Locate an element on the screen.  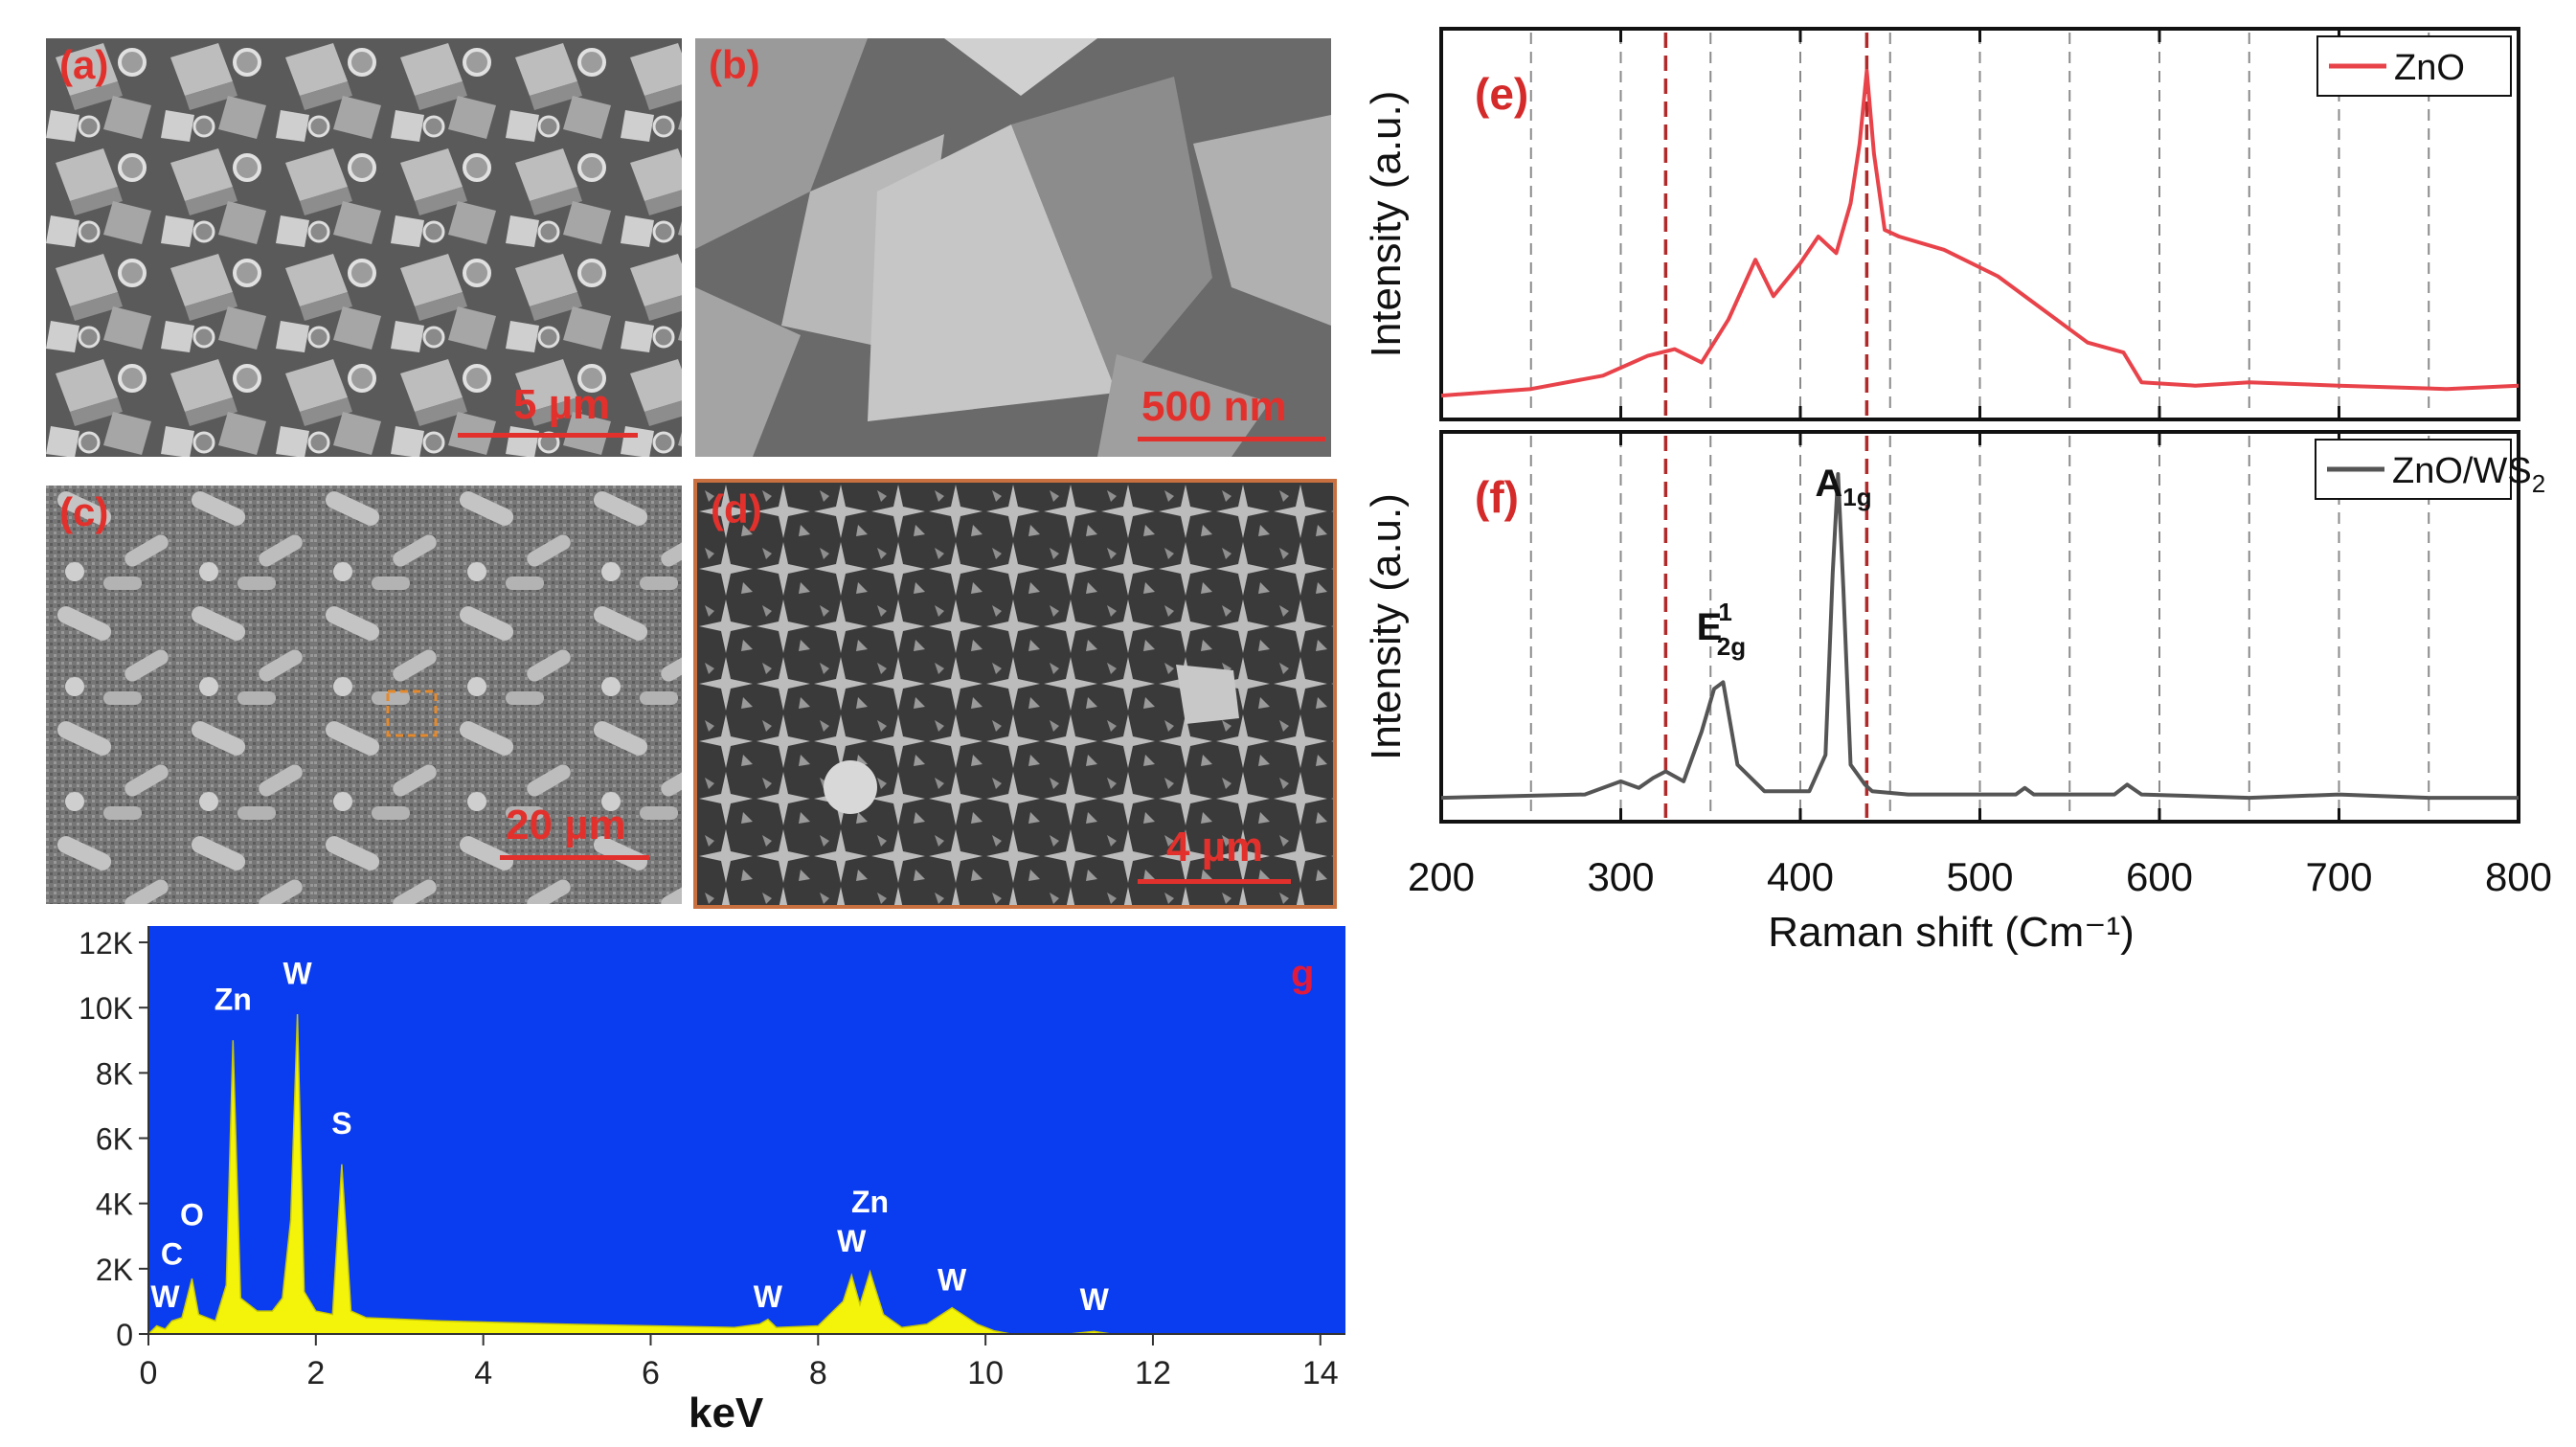
scale-bar-d is located at coordinates (1214, 881).